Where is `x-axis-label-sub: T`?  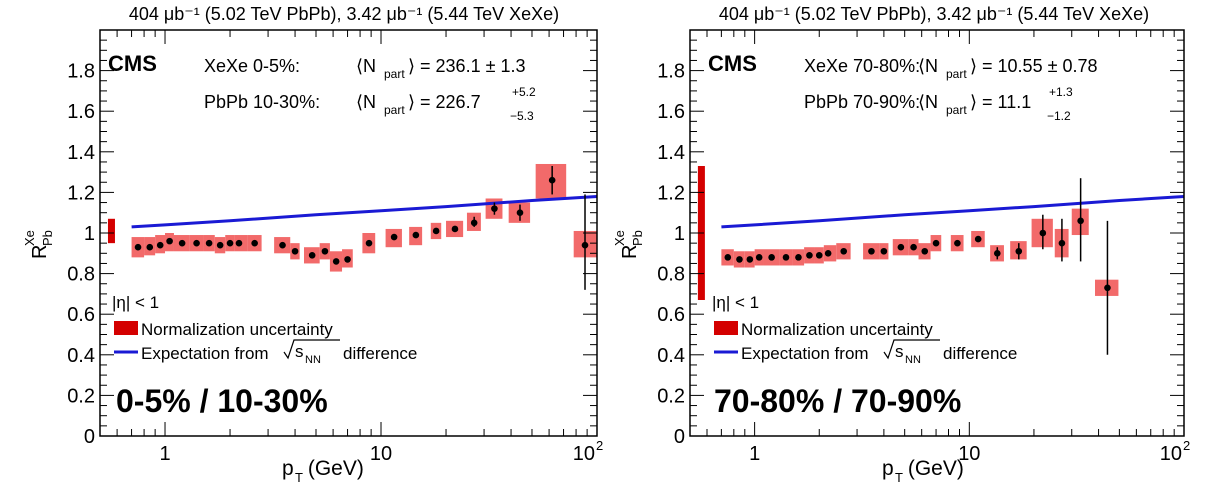
x-axis-label-sub: T is located at coordinates (299, 477).